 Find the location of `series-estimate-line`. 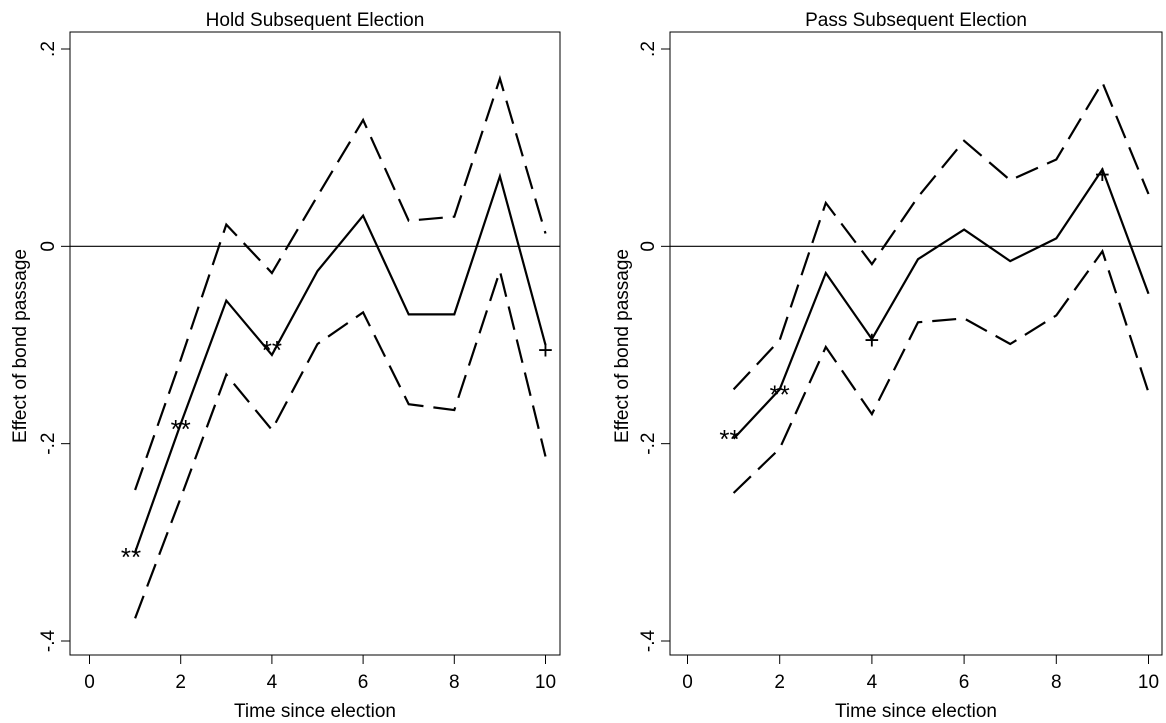

series-estimate-line is located at coordinates (941, 303).